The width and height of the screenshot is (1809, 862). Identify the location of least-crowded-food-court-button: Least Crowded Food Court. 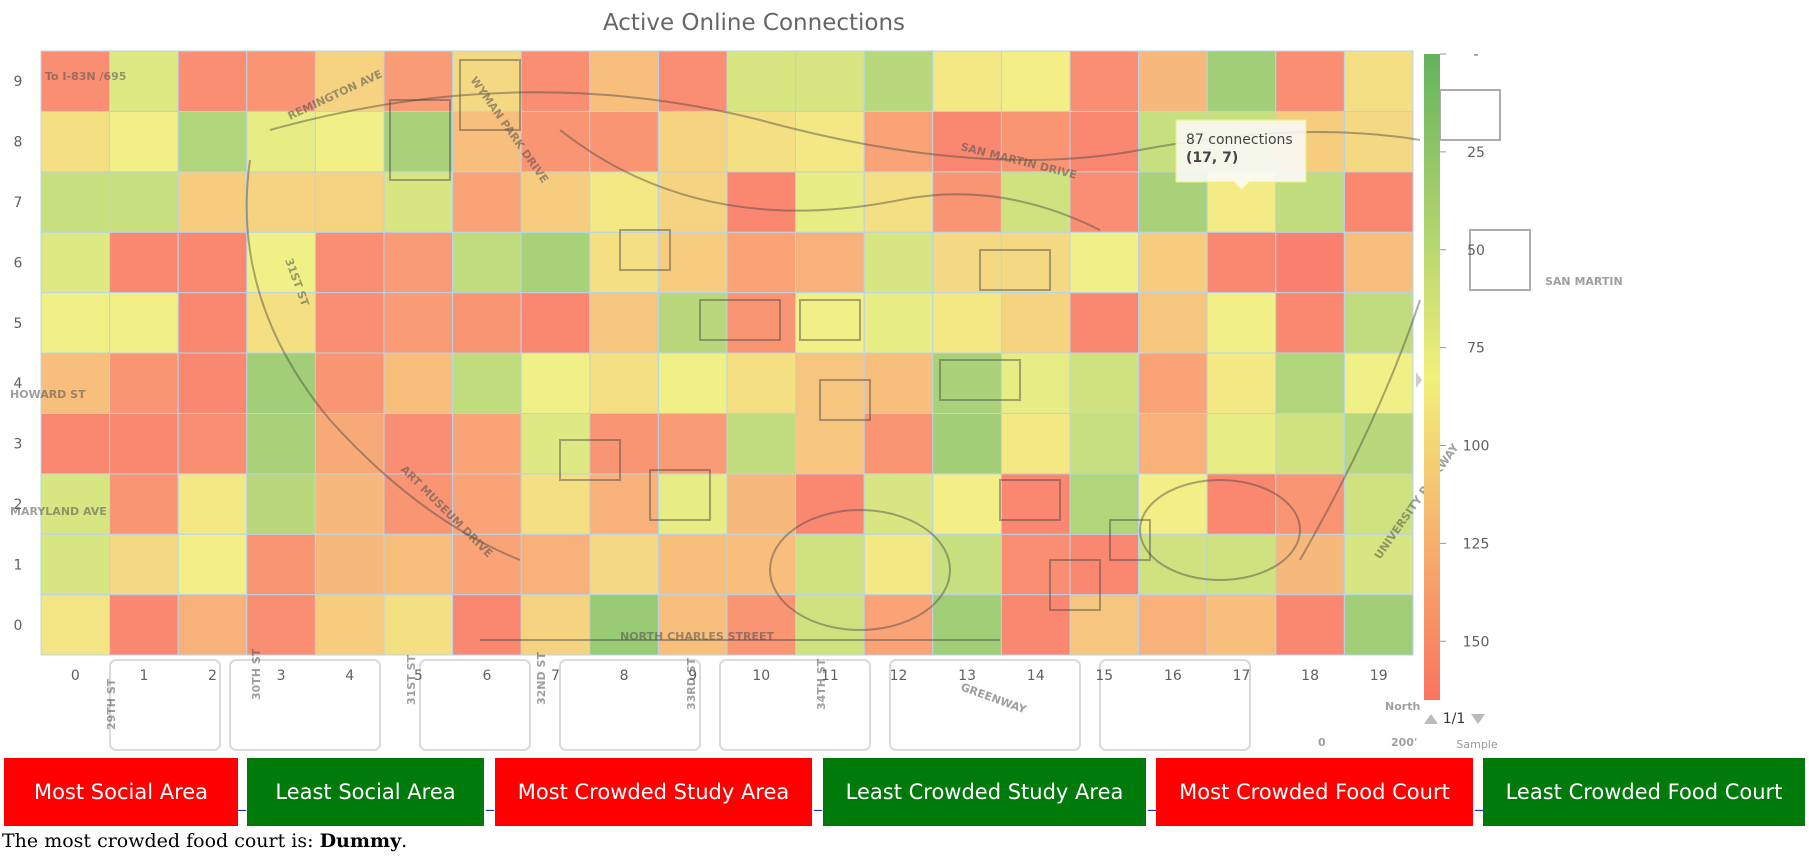
(1644, 792).